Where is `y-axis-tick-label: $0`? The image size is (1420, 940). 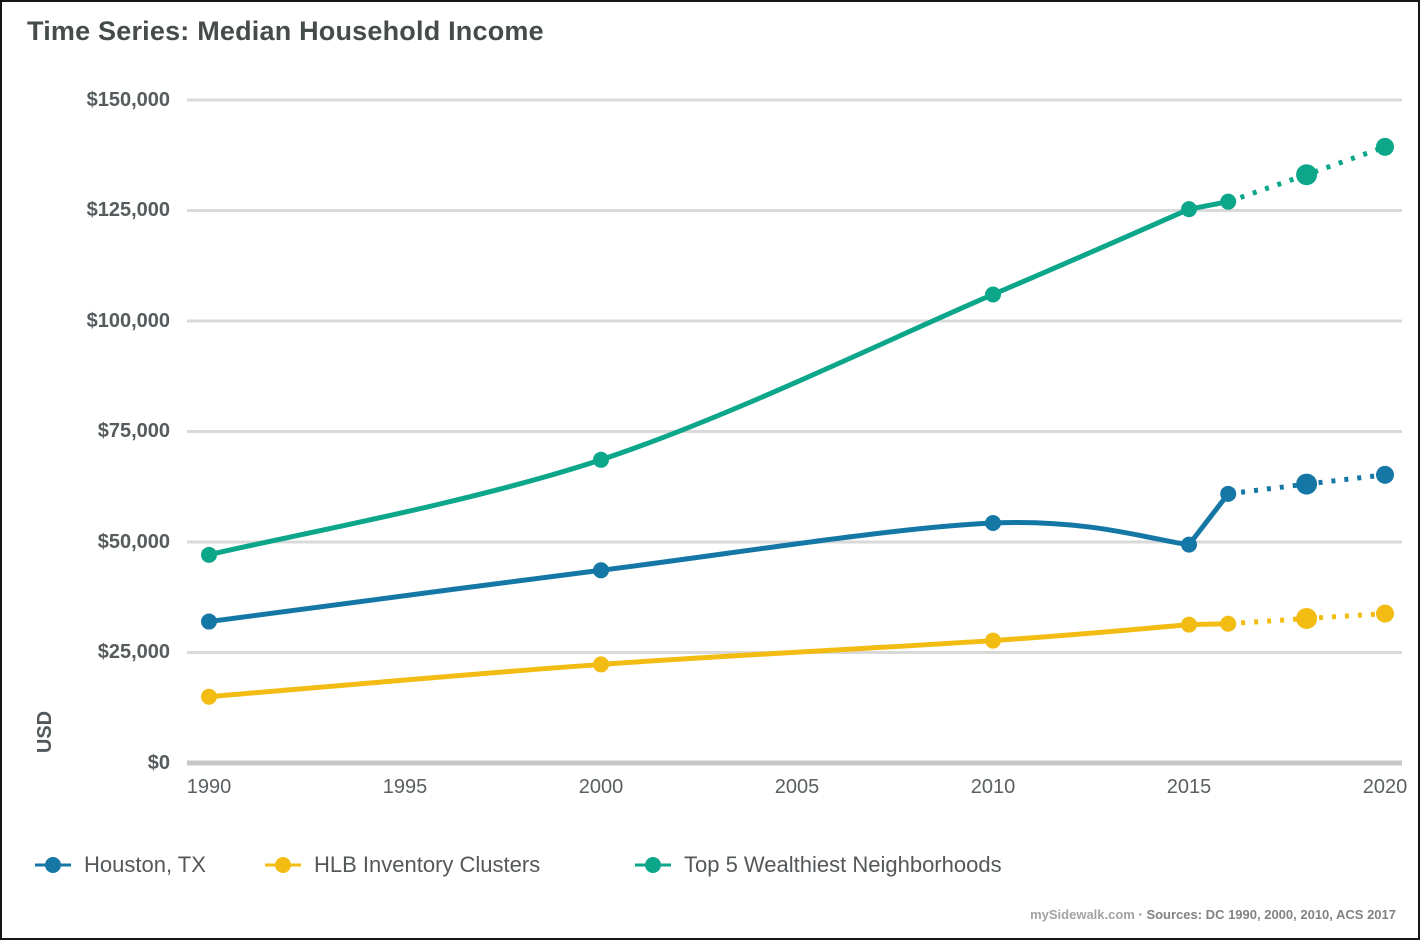
y-axis-tick-label: $0 is located at coordinates (158, 763).